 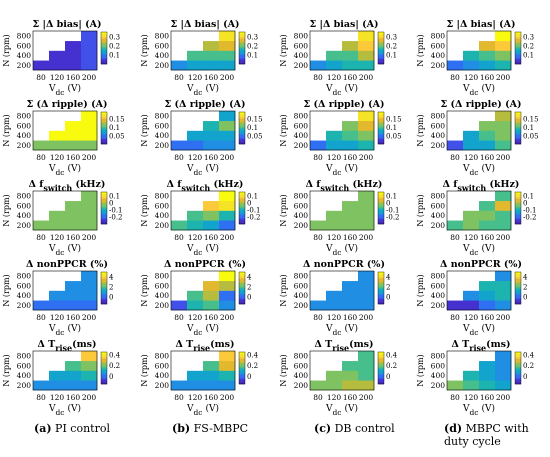 I want to click on colorbar-tick-label: 0.05, so click(x=531, y=136).